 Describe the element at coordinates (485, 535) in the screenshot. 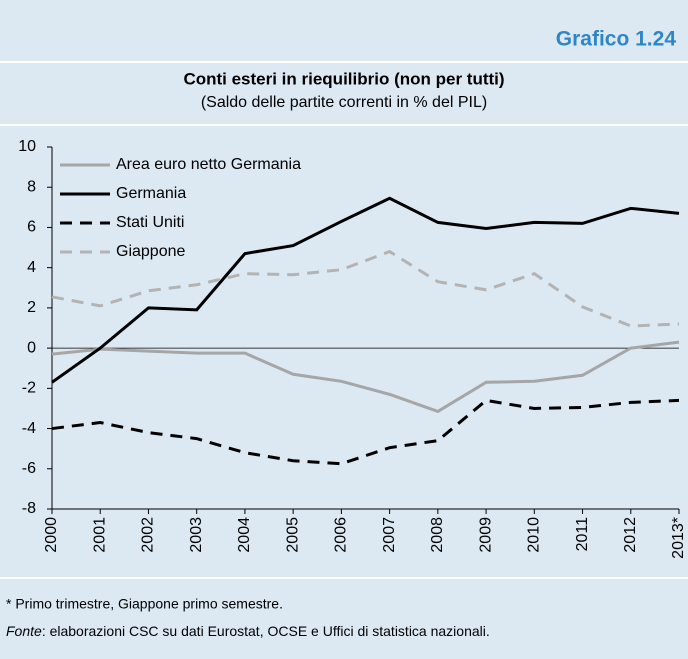

I see `x-tick-label: 2009` at that location.